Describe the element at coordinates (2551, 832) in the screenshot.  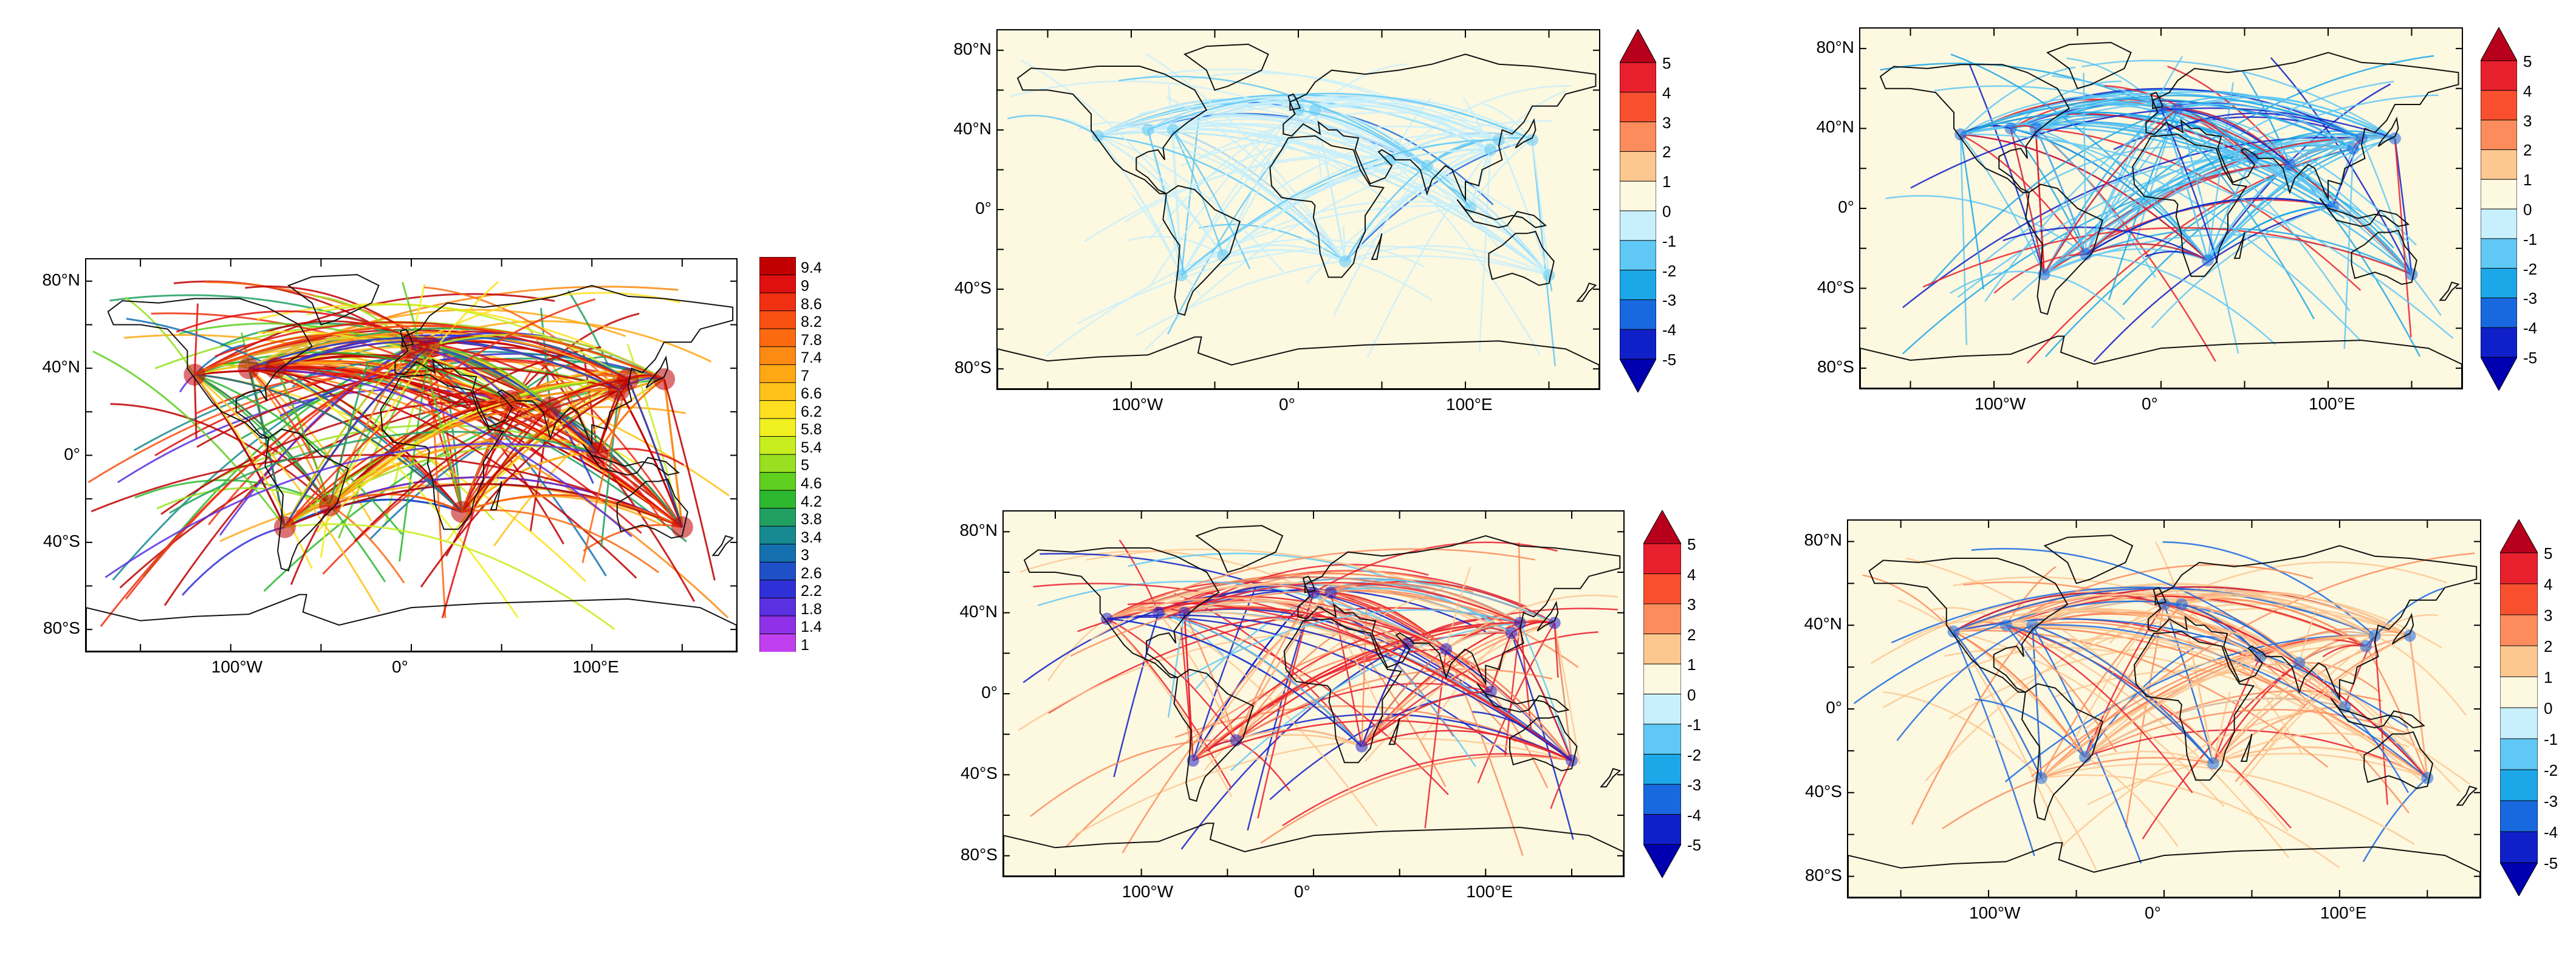
I see `colorbar-label: -4` at that location.